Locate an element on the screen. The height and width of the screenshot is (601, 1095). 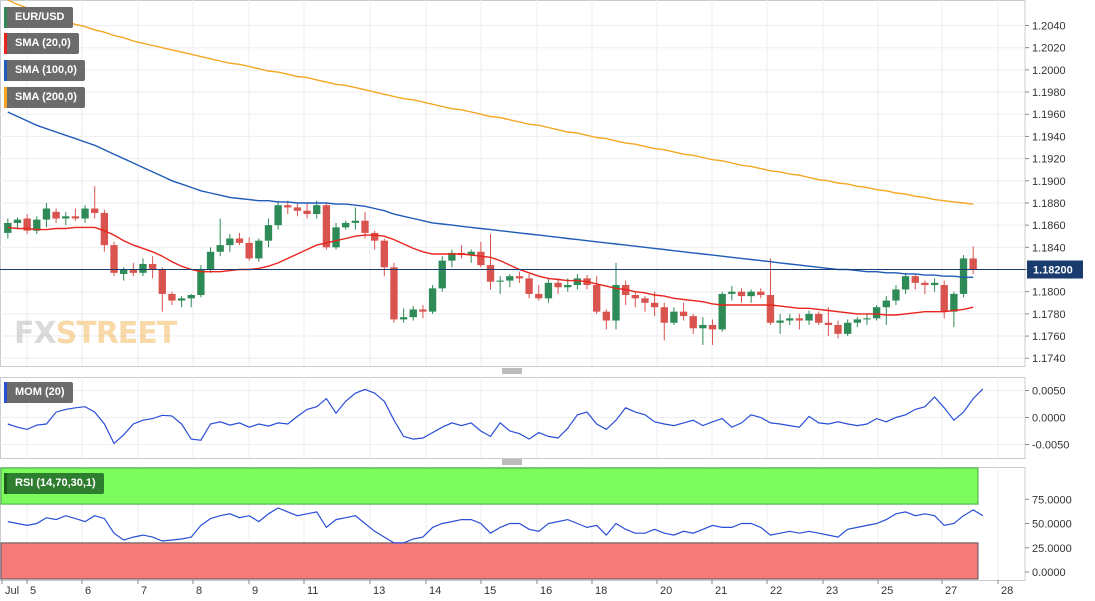
rsi-tick-label: 50.0000 is located at coordinates (1052, 525).